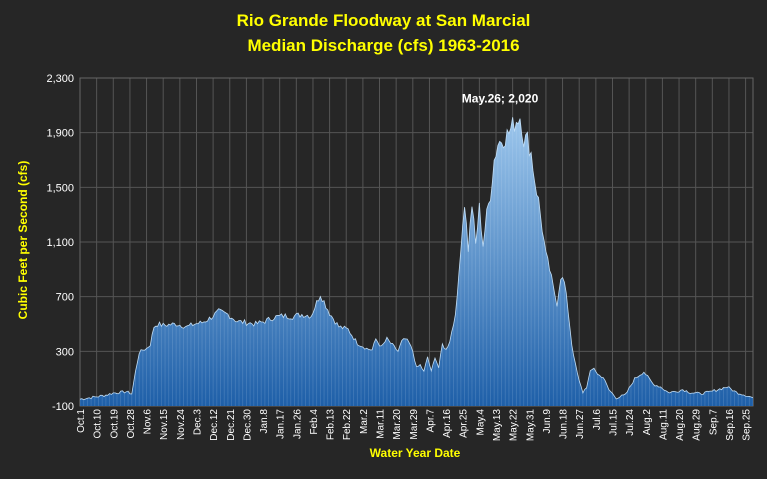  Describe the element at coordinates (60, 134) in the screenshot. I see `y-tick-label: 1,900` at that location.